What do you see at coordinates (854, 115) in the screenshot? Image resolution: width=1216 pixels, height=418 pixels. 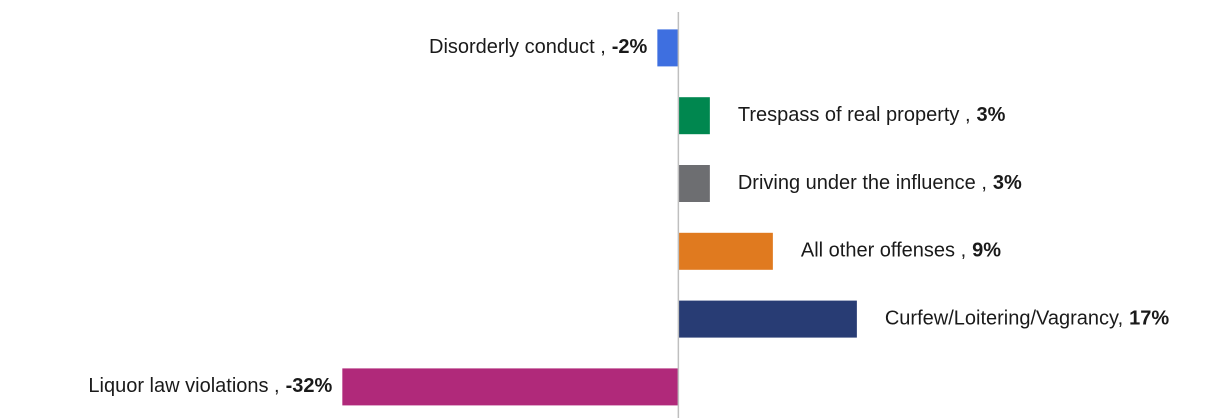 I see `category-label: Trespass of real property ,` at bounding box center [854, 115].